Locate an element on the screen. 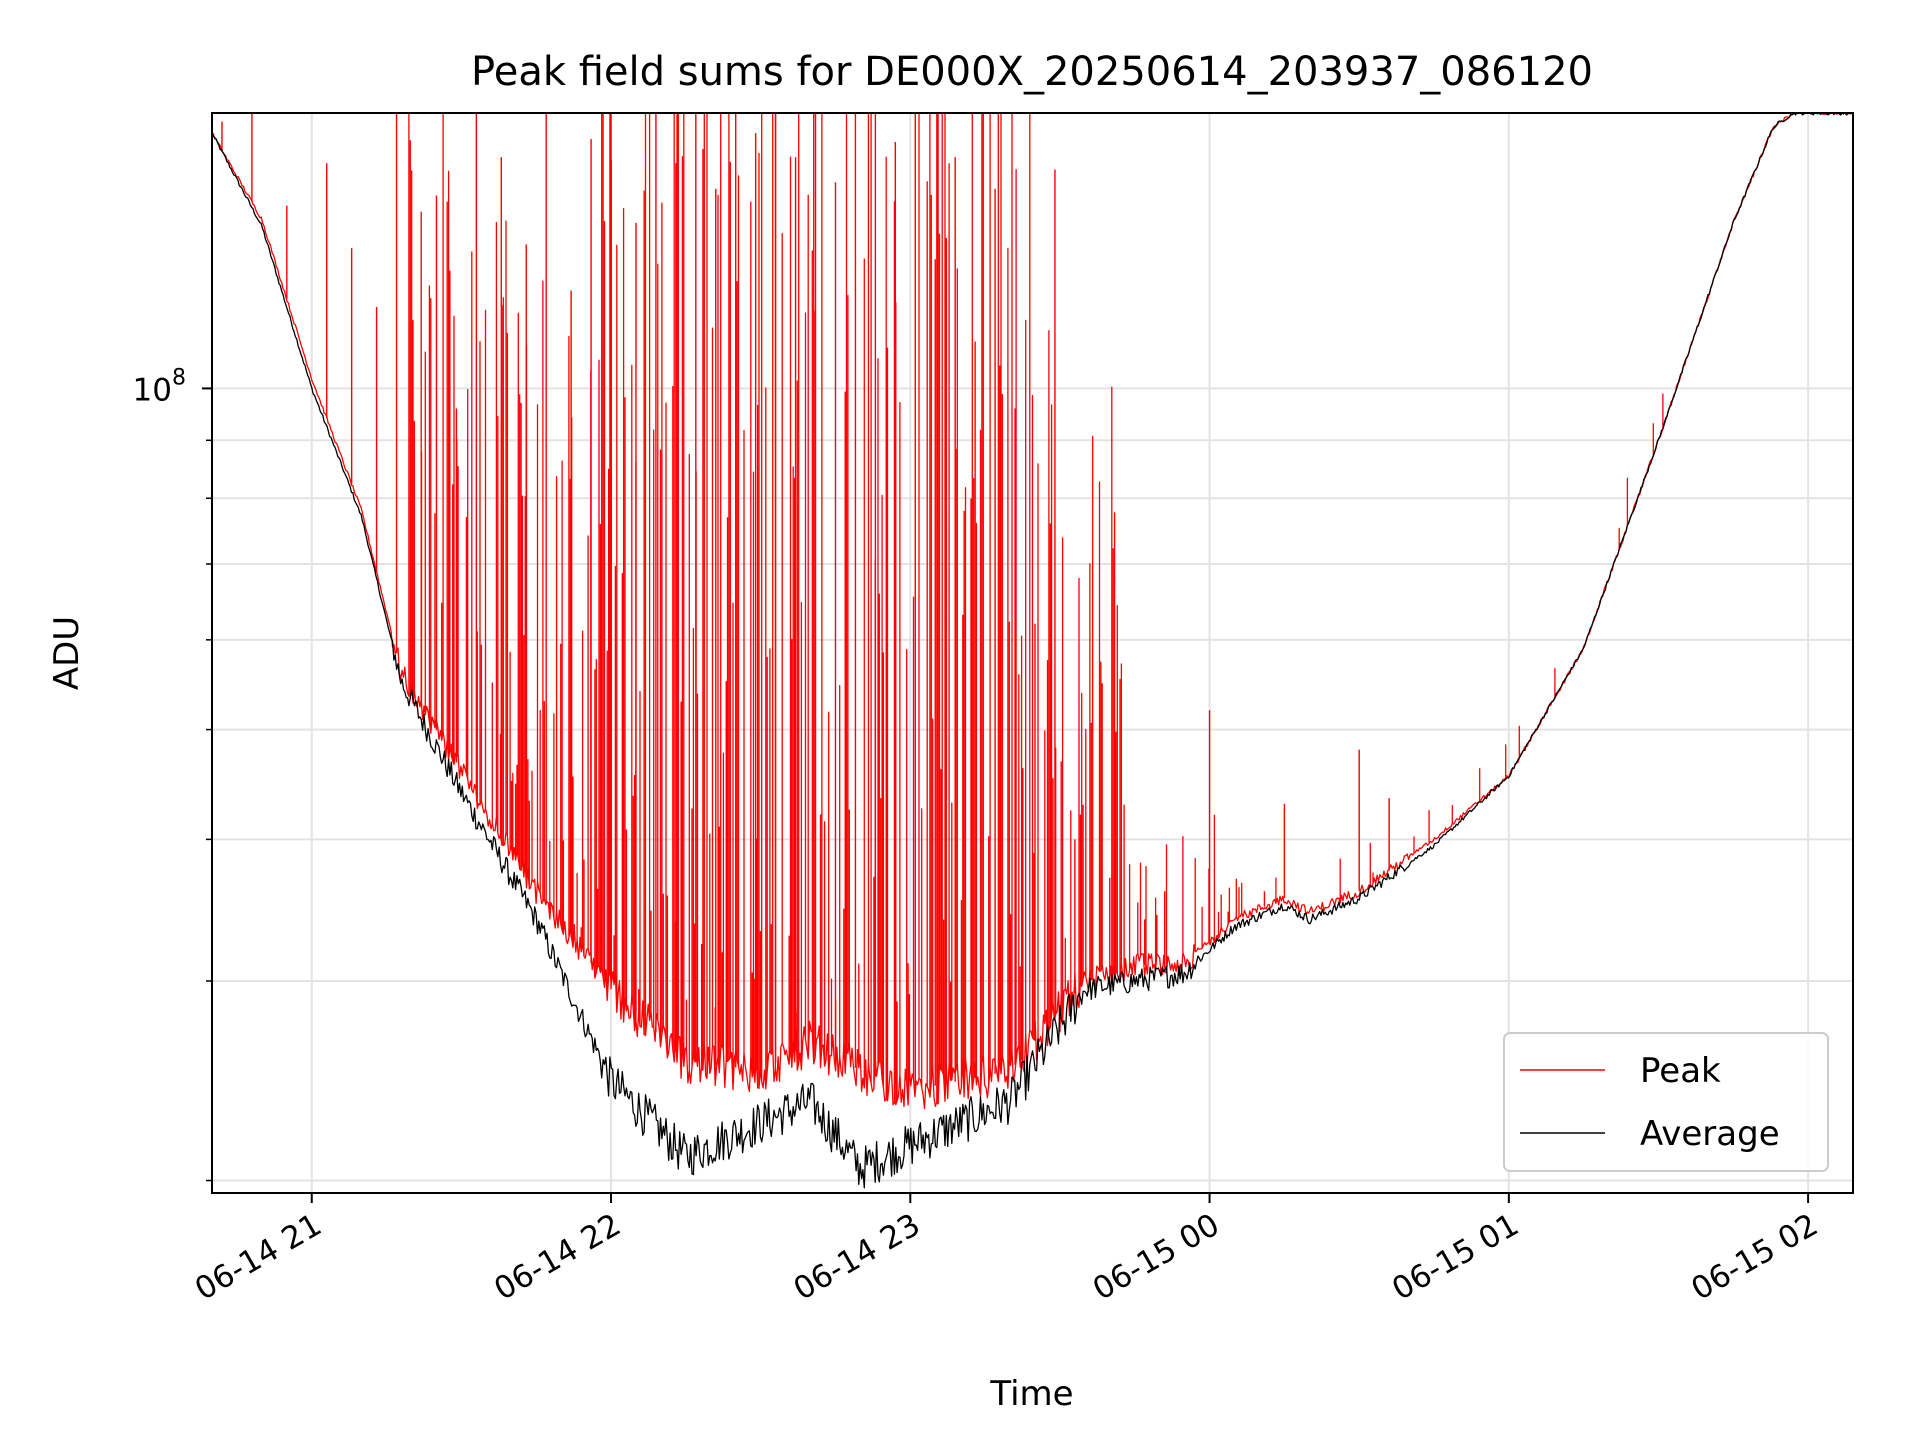 The width and height of the screenshot is (1920, 1440). y-axis-ticks: 108 is located at coordinates (172, 773).